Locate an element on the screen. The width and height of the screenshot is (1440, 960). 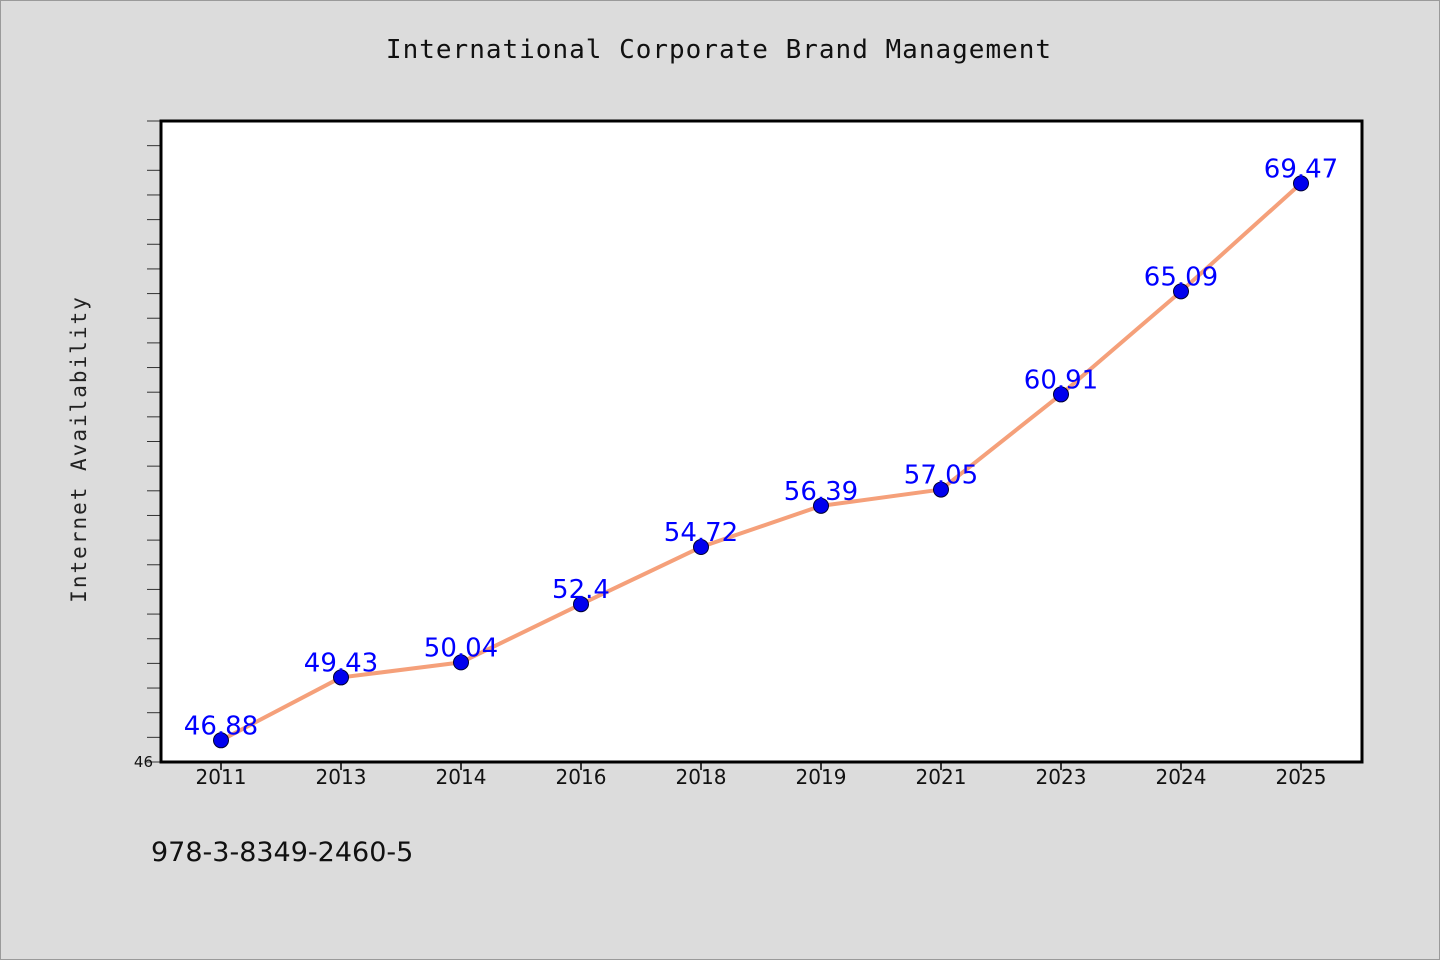
data-label-2024: 65.09 is located at coordinates (1181, 277).